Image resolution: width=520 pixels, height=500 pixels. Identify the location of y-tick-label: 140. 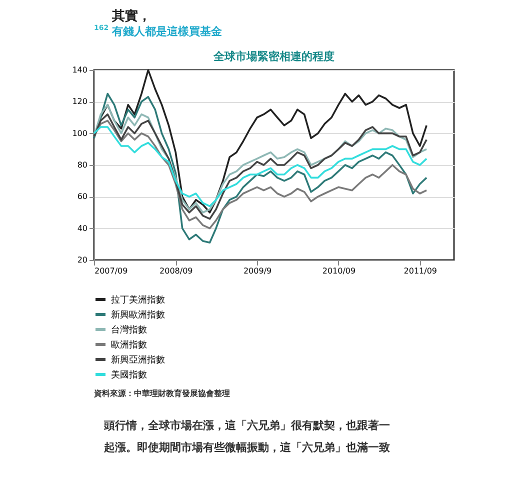
(80, 70).